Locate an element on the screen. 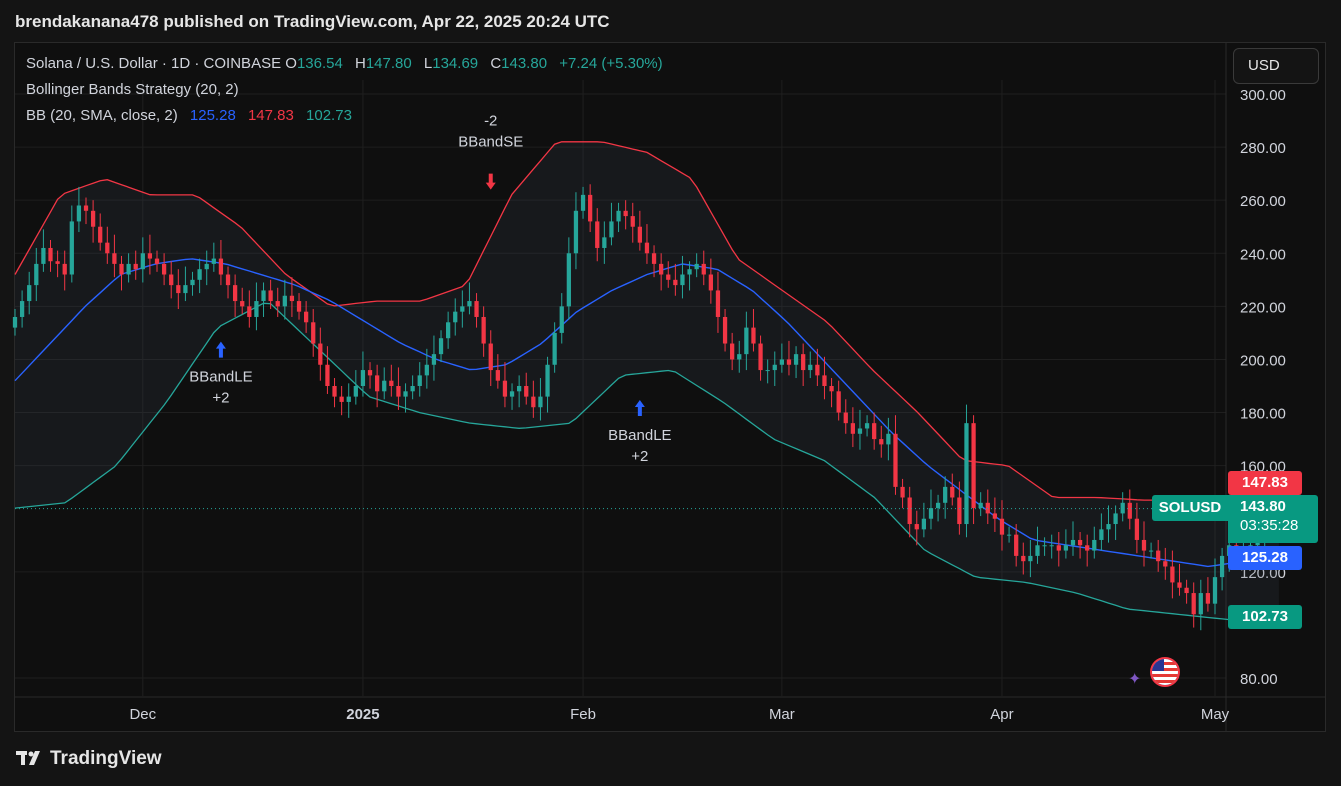 The width and height of the screenshot is (1341, 786). strategy-legend: Bollinger Bands Strategy (20, 2) is located at coordinates (132, 89).